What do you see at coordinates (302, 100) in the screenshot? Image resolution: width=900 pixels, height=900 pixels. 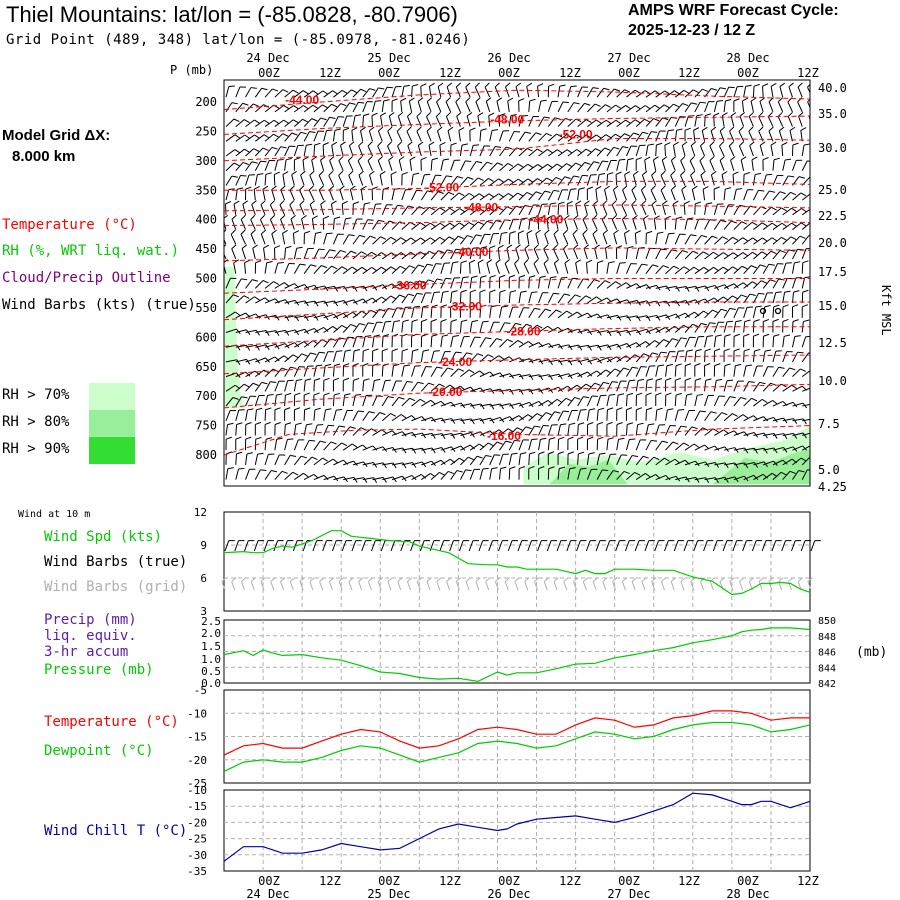 I see `temperature-contour-label: -44.00` at bounding box center [302, 100].